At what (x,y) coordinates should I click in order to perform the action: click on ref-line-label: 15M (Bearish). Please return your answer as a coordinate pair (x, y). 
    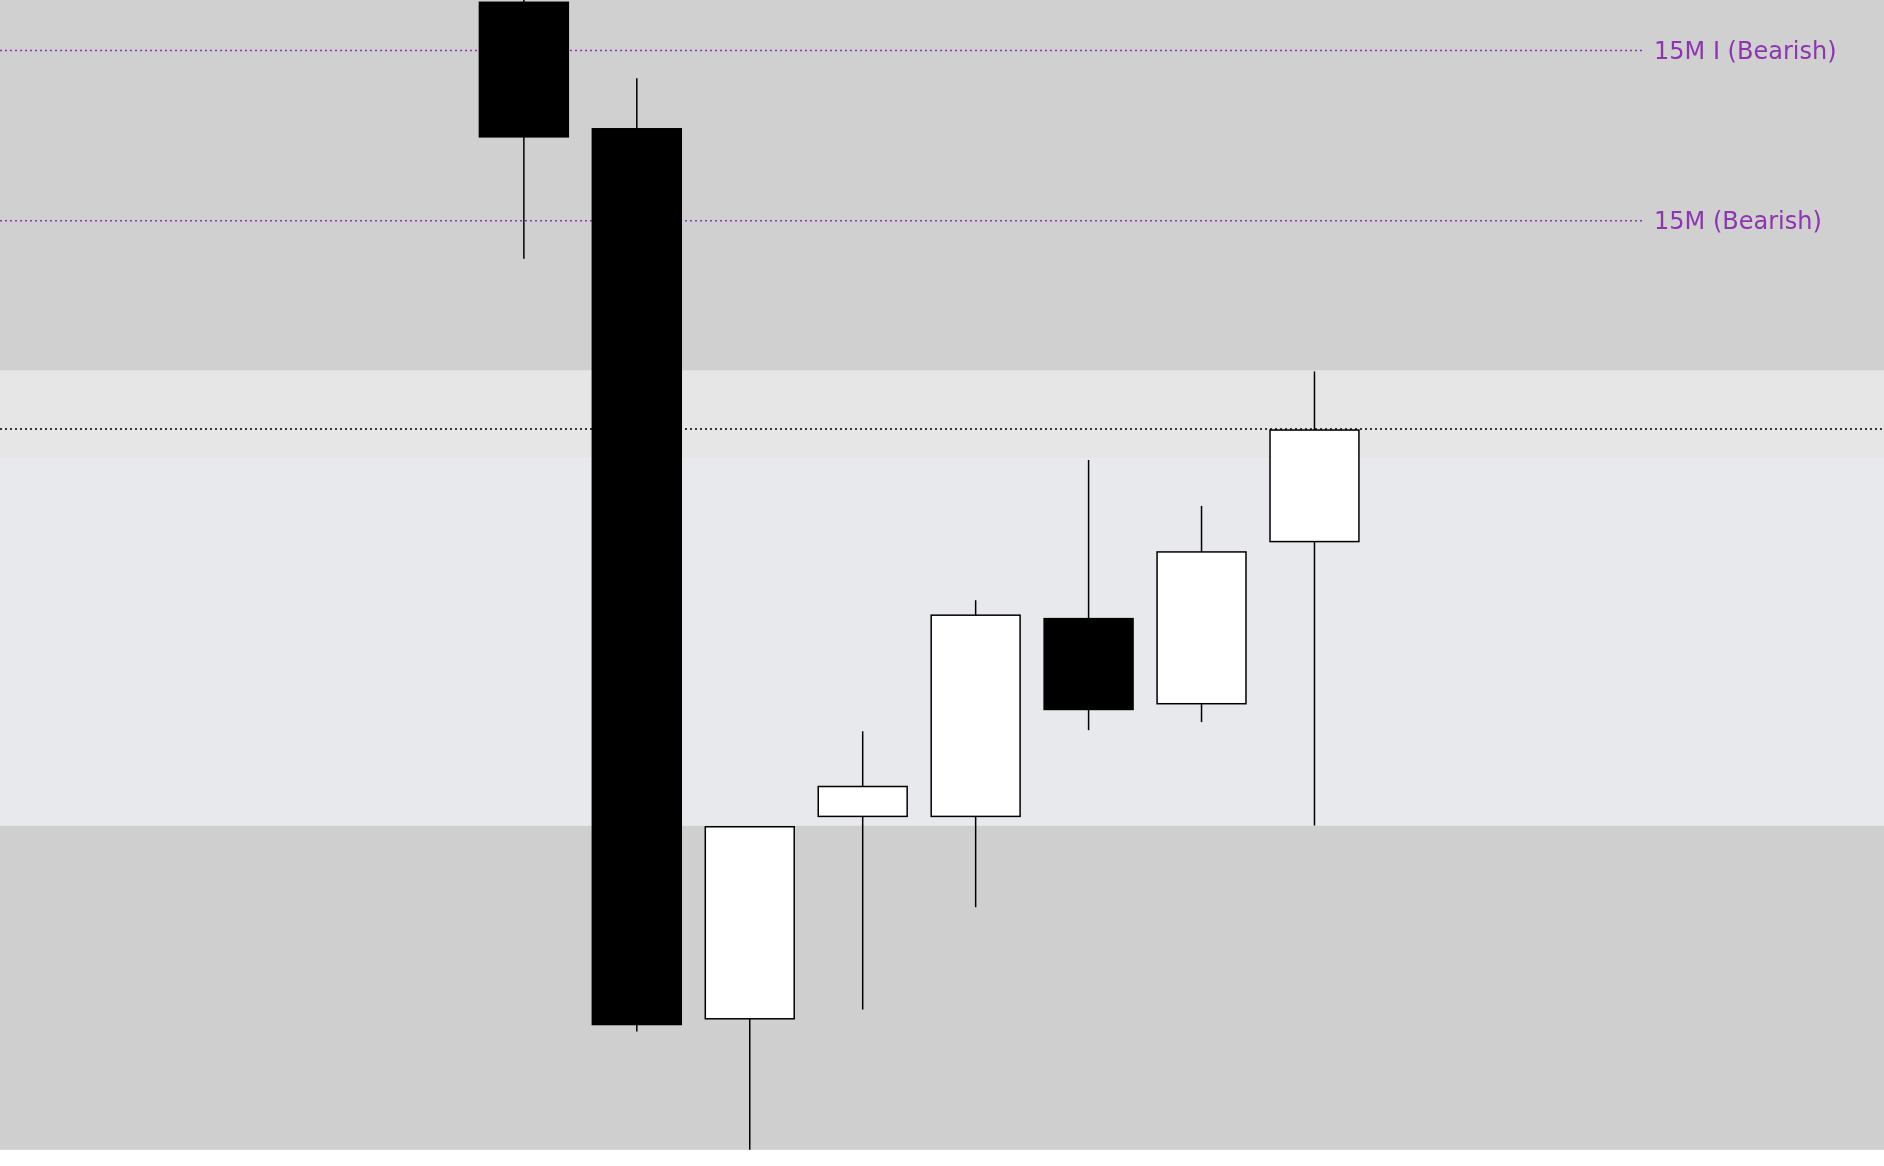
    Looking at the image, I should click on (1738, 221).